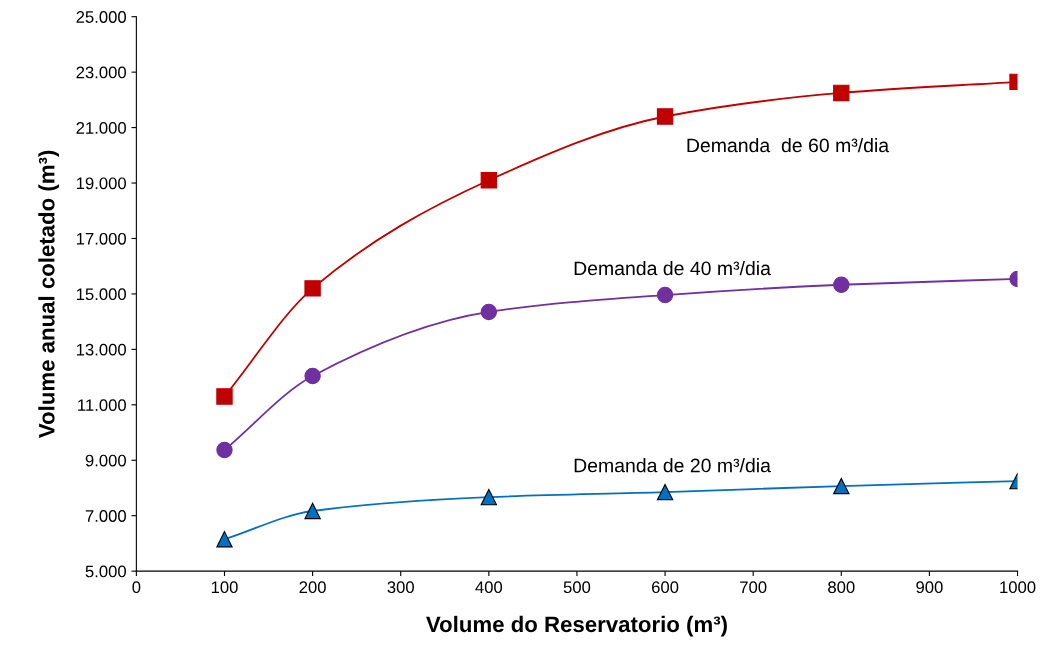  I want to click on x-tick-label: 300, so click(400, 587).